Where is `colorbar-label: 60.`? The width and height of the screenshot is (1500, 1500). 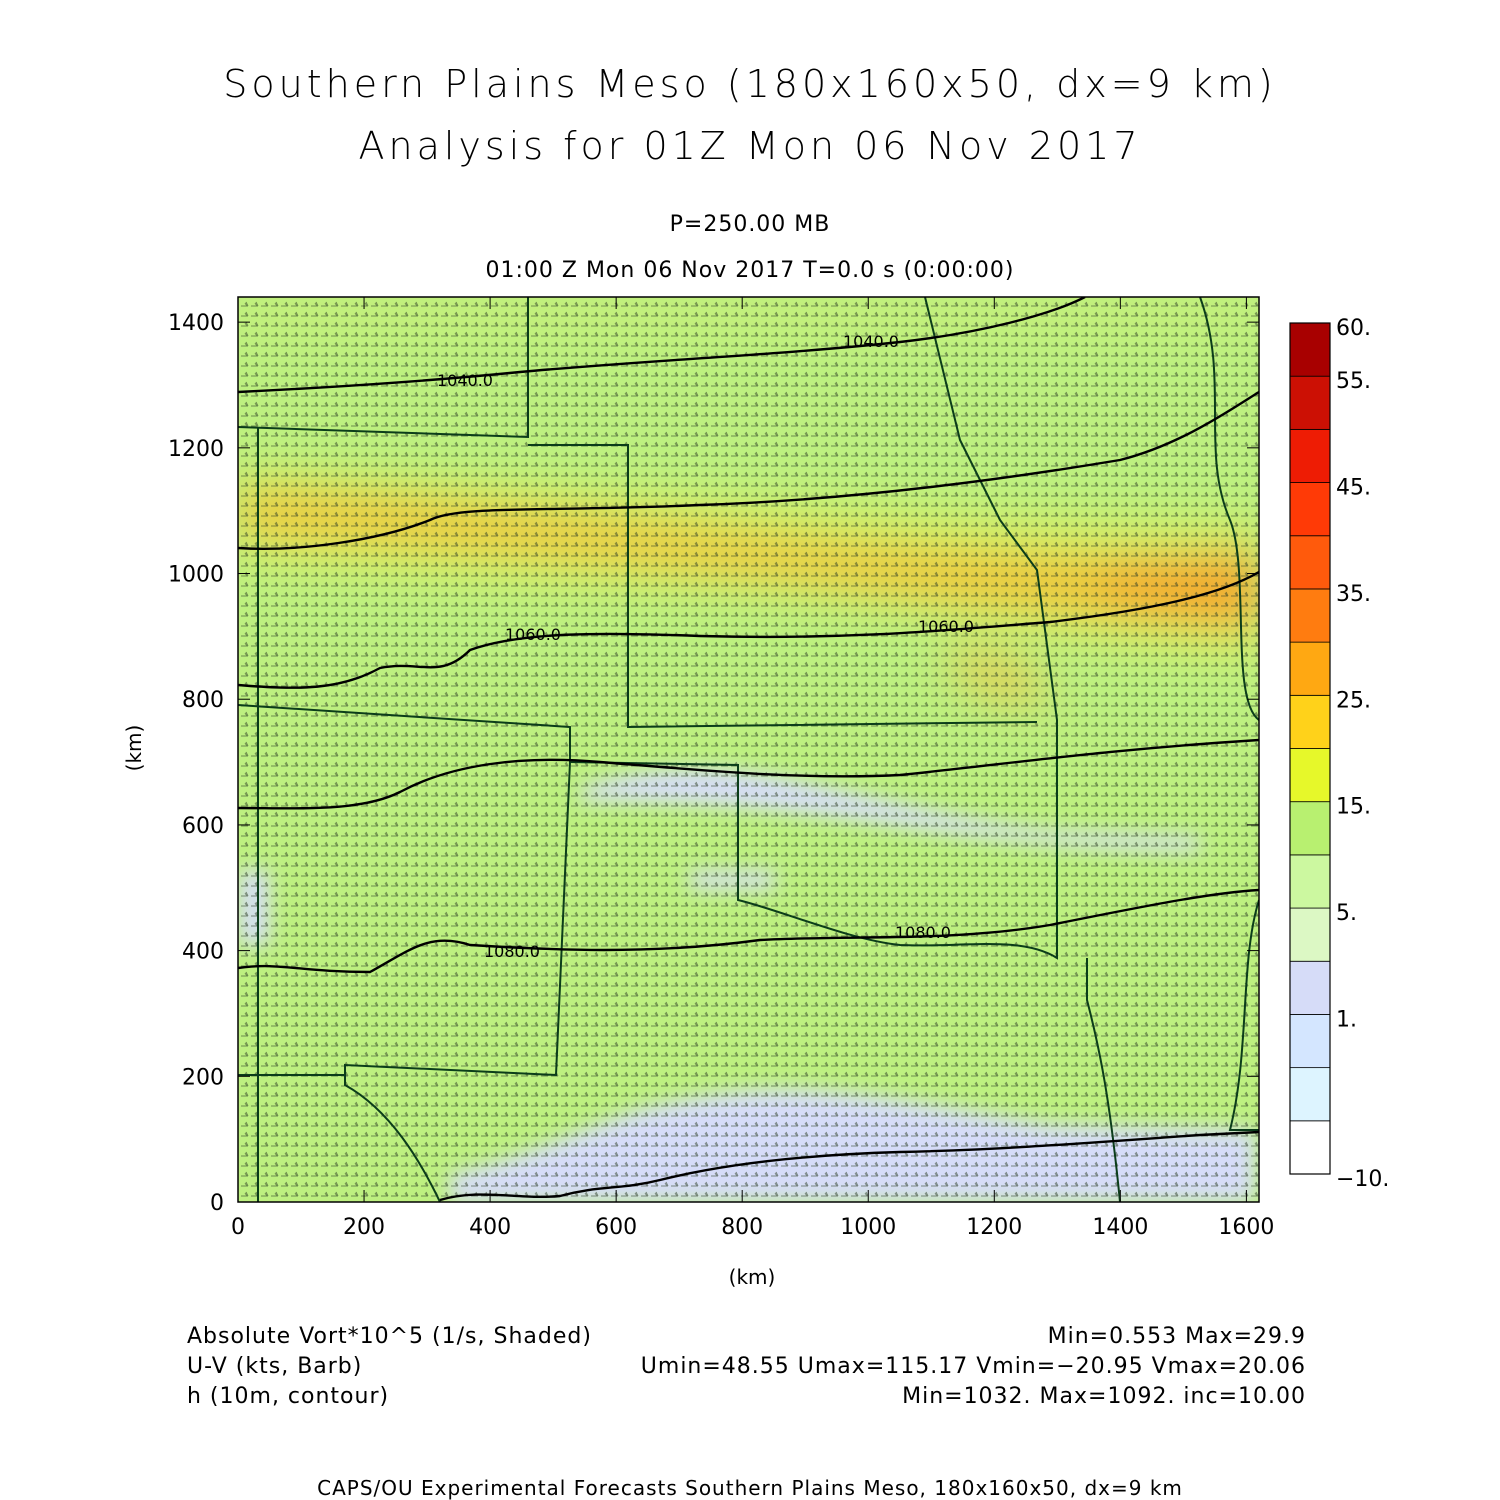
colorbar-label: 60. is located at coordinates (1353, 328).